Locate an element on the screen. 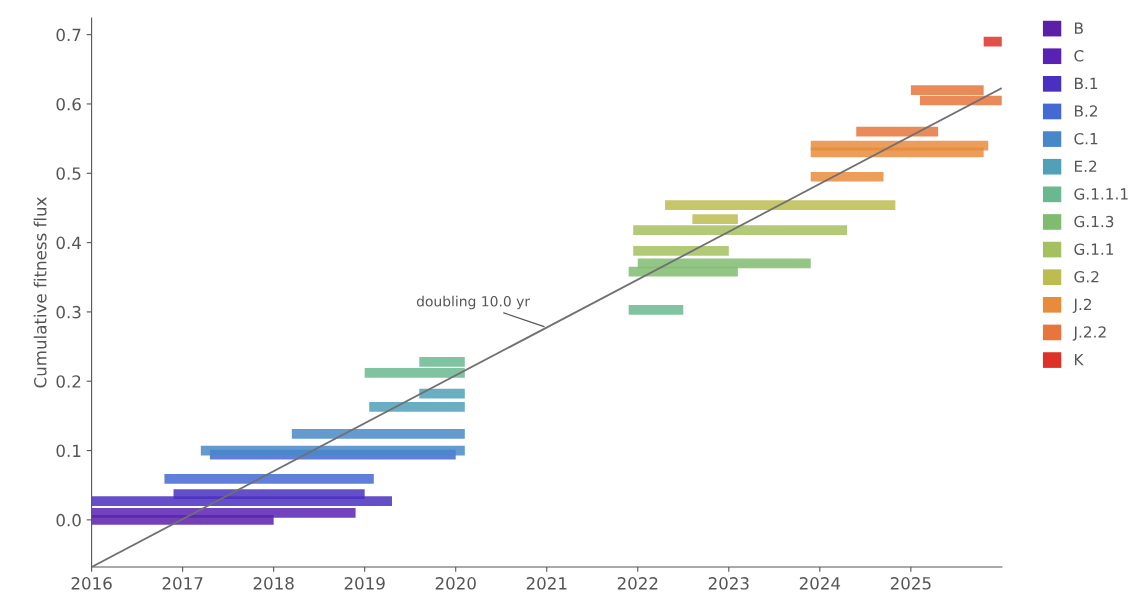 This screenshot has width=1145, height=600. y-axis-title: Cumulative fitness flux is located at coordinates (40, 292).